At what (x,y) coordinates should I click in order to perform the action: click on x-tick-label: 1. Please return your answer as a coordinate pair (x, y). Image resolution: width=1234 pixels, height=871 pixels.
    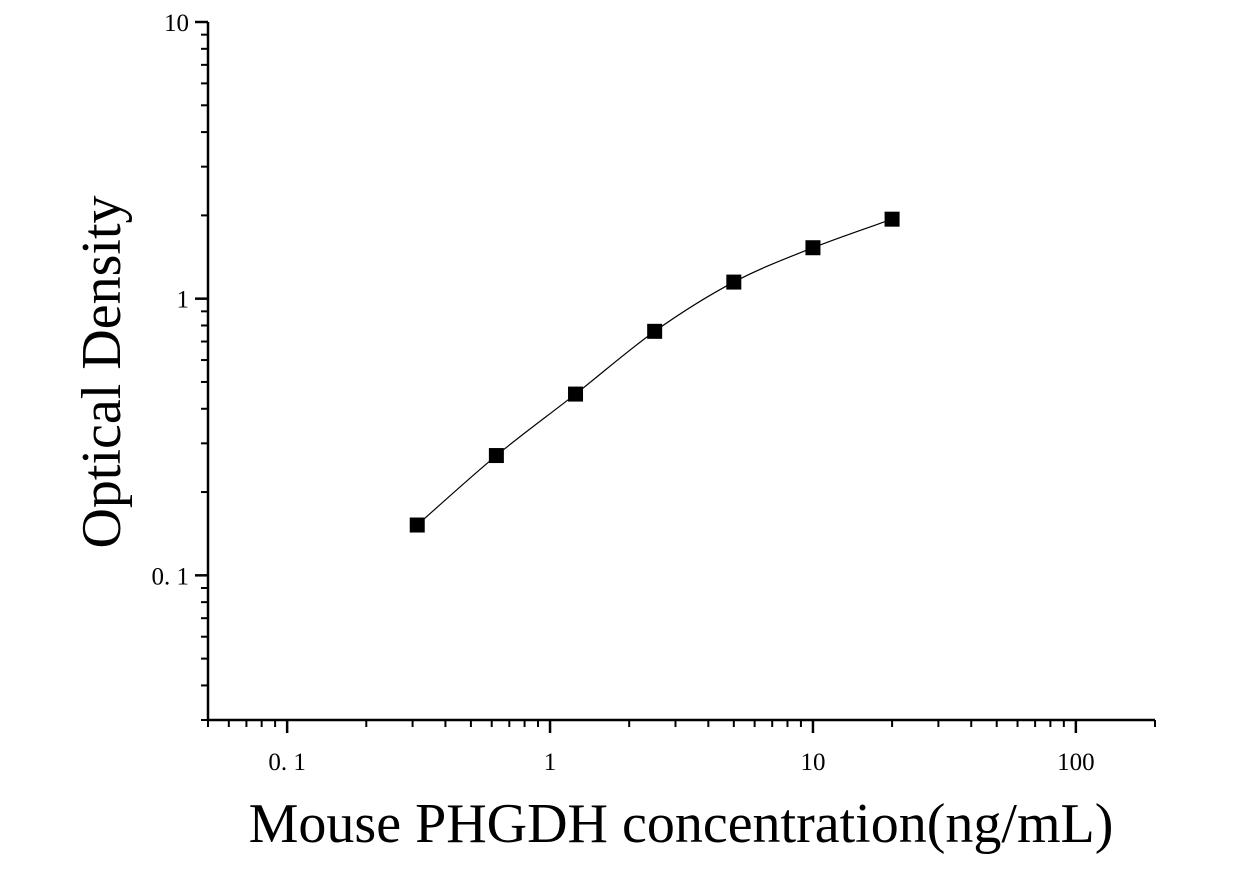
    Looking at the image, I should click on (550, 762).